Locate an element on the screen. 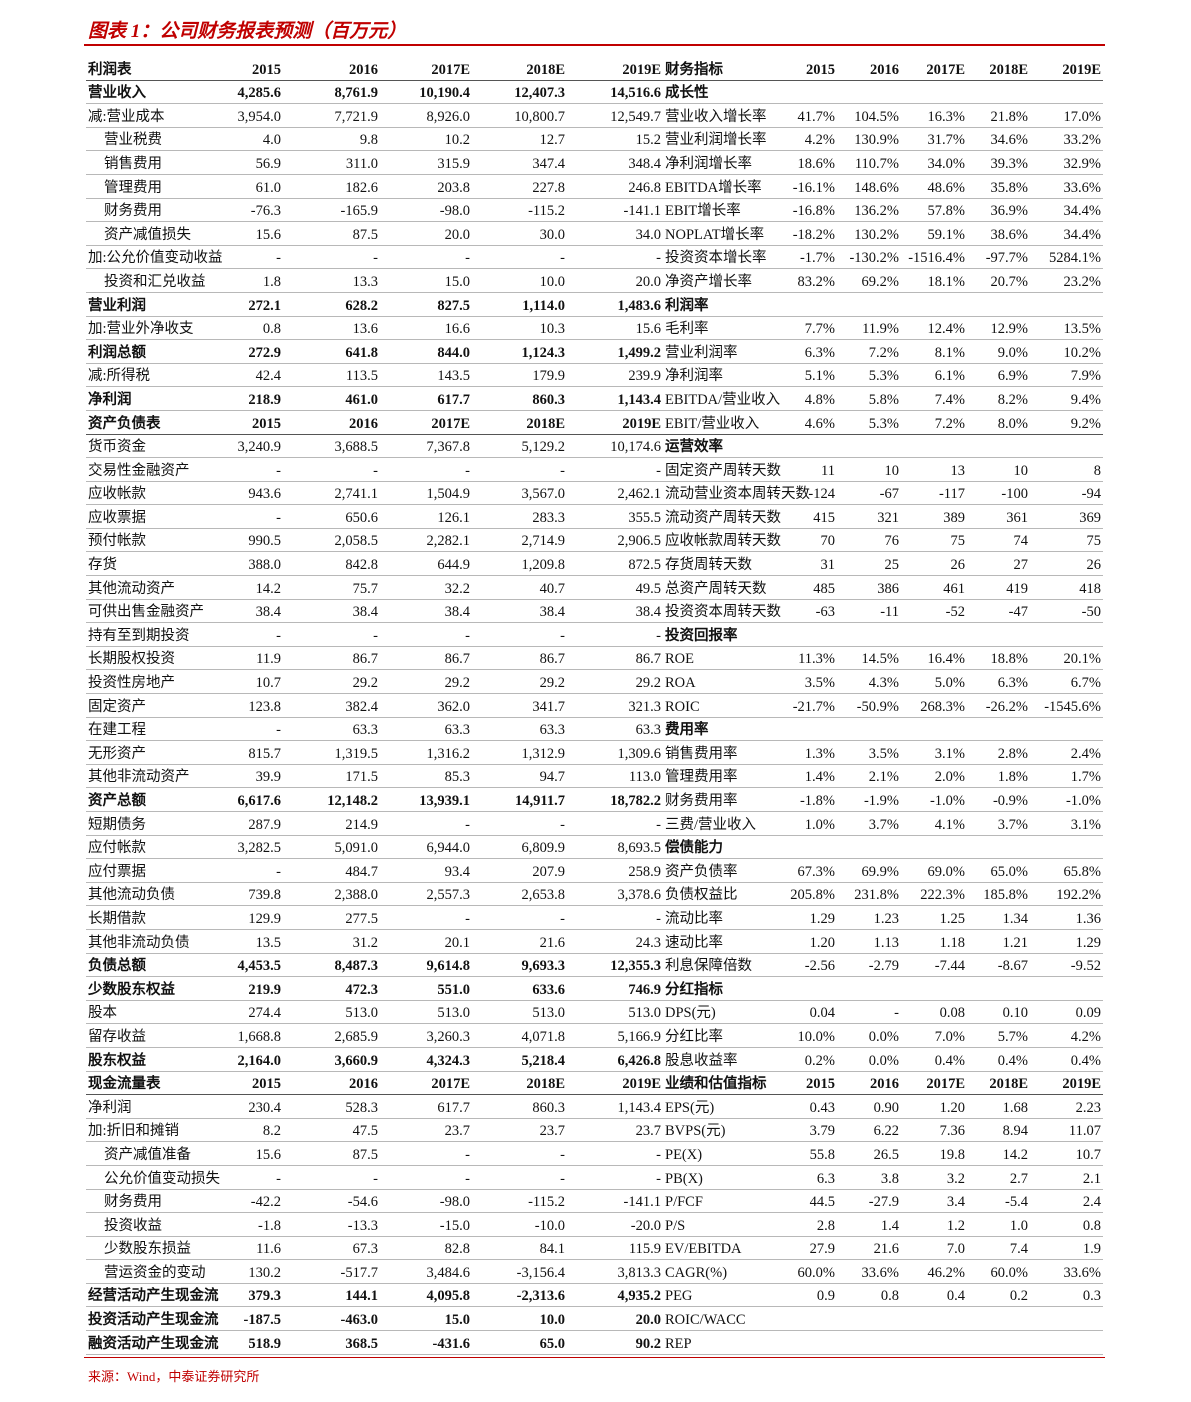 This screenshot has width=1191, height=1402. cell-value: 42.4 is located at coordinates (241, 375).